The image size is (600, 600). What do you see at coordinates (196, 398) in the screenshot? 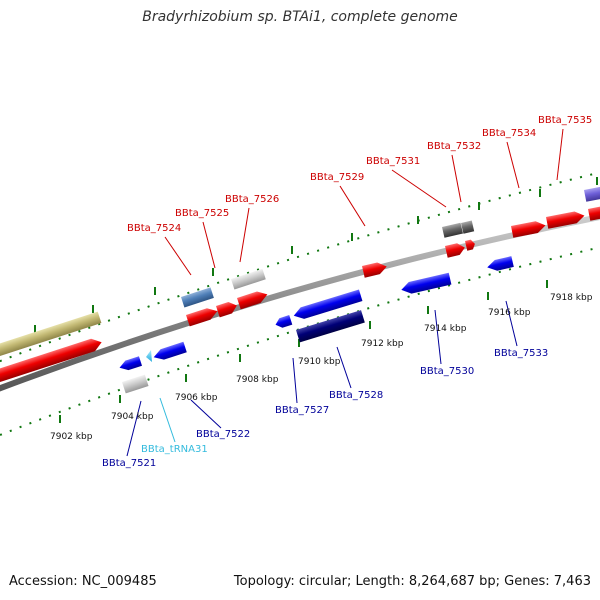
I see `kbp-tick-label: 7906 kbp` at bounding box center [196, 398].